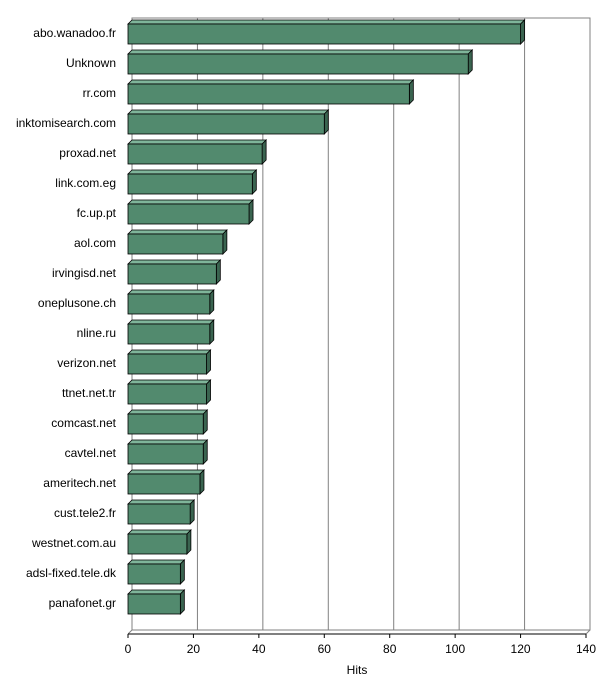  What do you see at coordinates (73, 543) in the screenshot?
I see `y-tick-label: westnet.com.au` at bounding box center [73, 543].